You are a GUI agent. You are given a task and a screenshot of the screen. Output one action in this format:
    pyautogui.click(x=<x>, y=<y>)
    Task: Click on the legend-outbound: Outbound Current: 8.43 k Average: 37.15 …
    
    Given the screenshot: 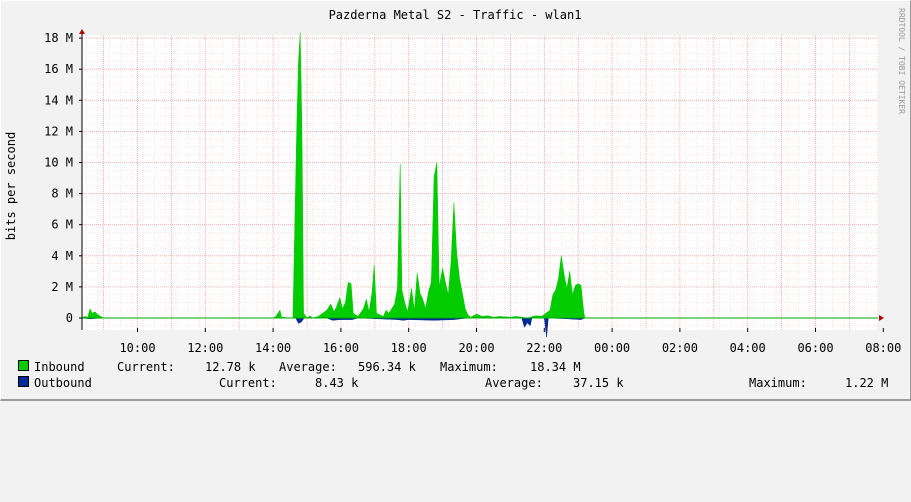 What is the action you would take?
    pyautogui.click(x=455, y=384)
    